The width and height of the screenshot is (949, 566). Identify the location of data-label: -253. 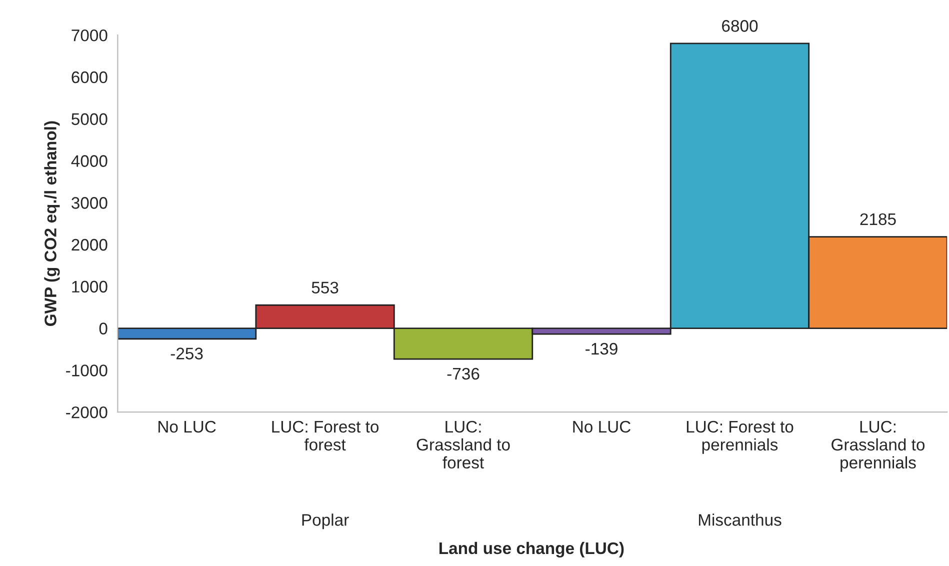
(186, 354).